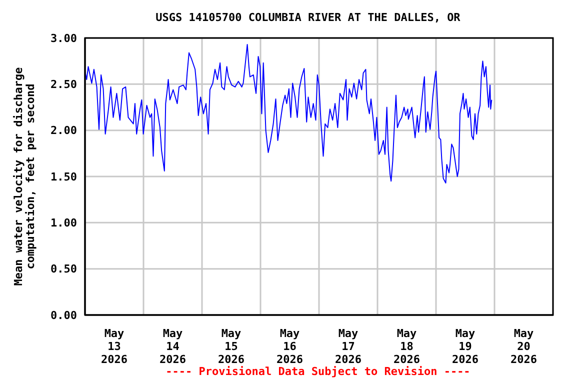  I want to click on text: ---- Provisional Data Subject to Revision ----, so click(318, 372).